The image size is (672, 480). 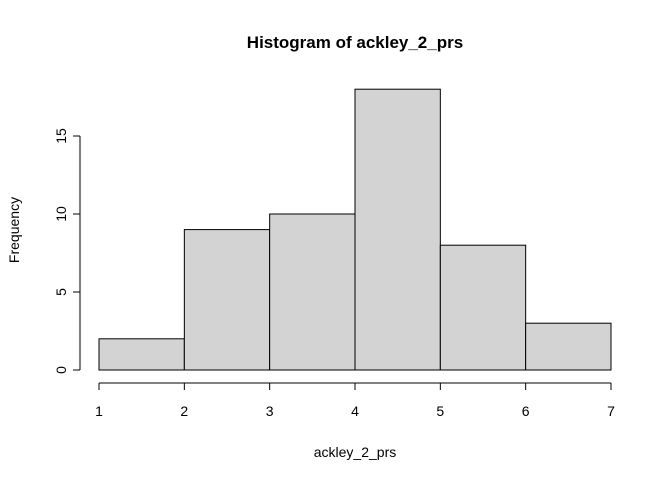 I want to click on y-axis: 0 5 10 15, so click(x=67, y=251).